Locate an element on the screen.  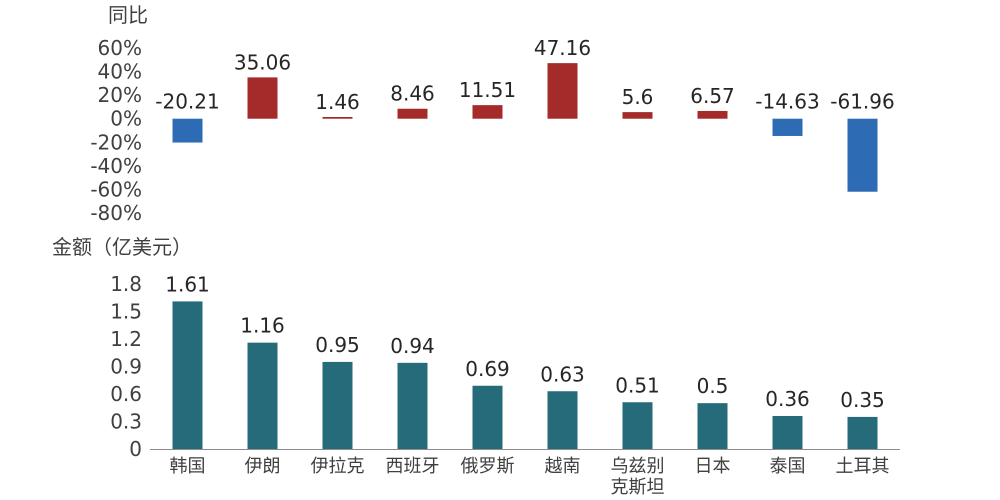
category-label: 俄罗斯 is located at coordinates (488, 466).